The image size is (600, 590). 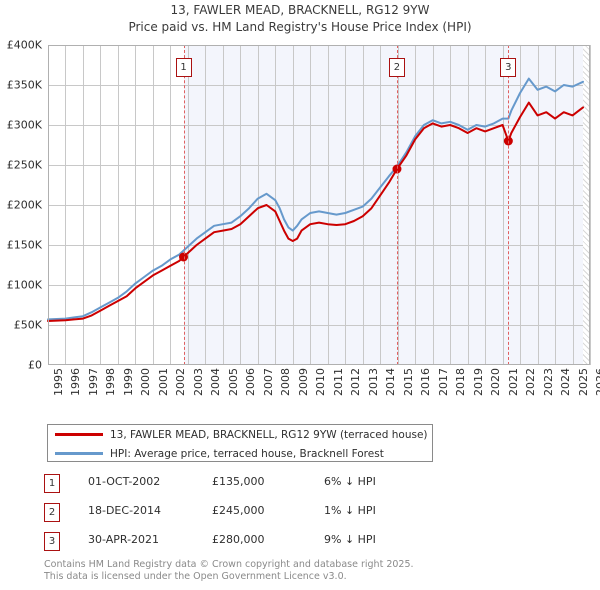 What do you see at coordinates (286, 382) in the screenshot?
I see `x-tick-label: 2008` at bounding box center [286, 382].